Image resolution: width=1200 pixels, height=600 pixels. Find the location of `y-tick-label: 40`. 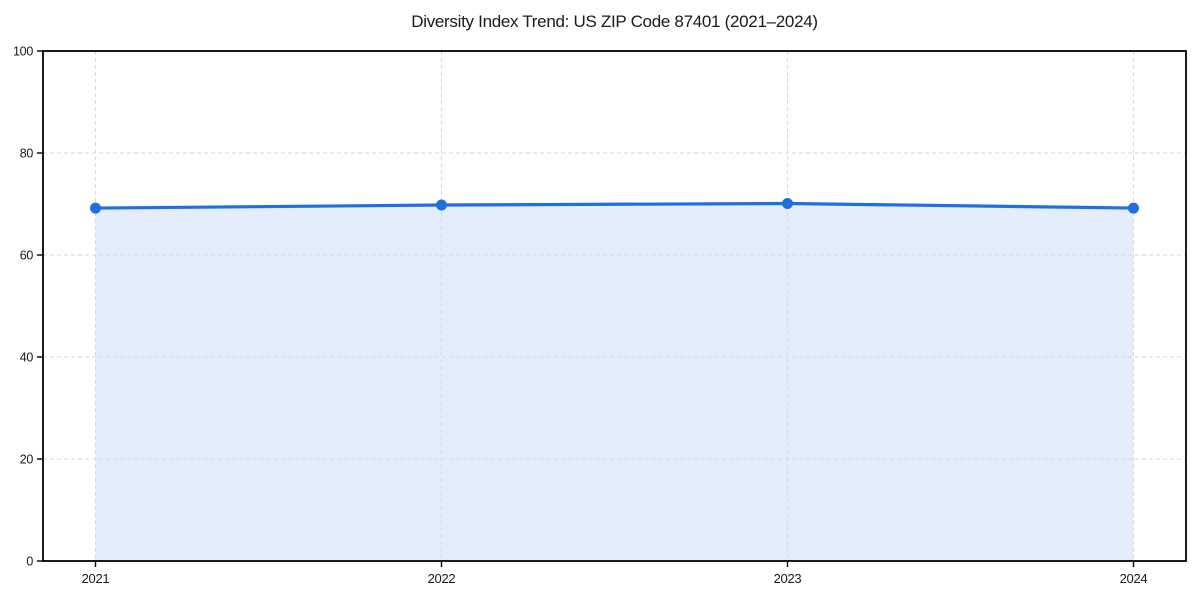

y-tick-label: 40 is located at coordinates (27, 358).